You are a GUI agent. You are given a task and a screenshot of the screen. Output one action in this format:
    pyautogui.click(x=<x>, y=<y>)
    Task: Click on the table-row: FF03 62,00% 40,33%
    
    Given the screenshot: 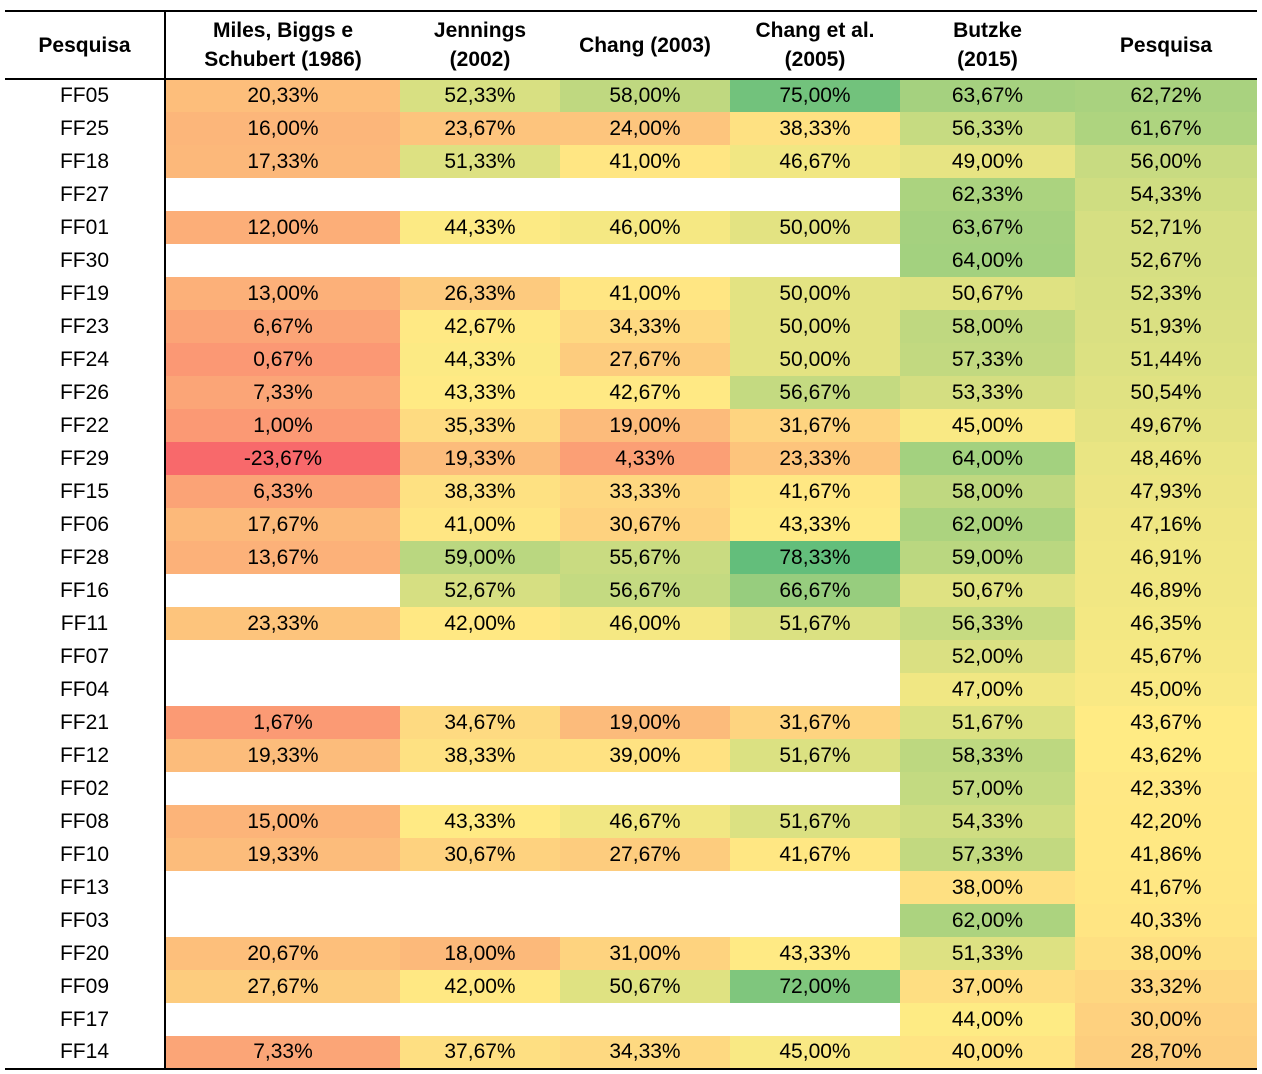 What is the action you would take?
    pyautogui.click(x=631, y=920)
    